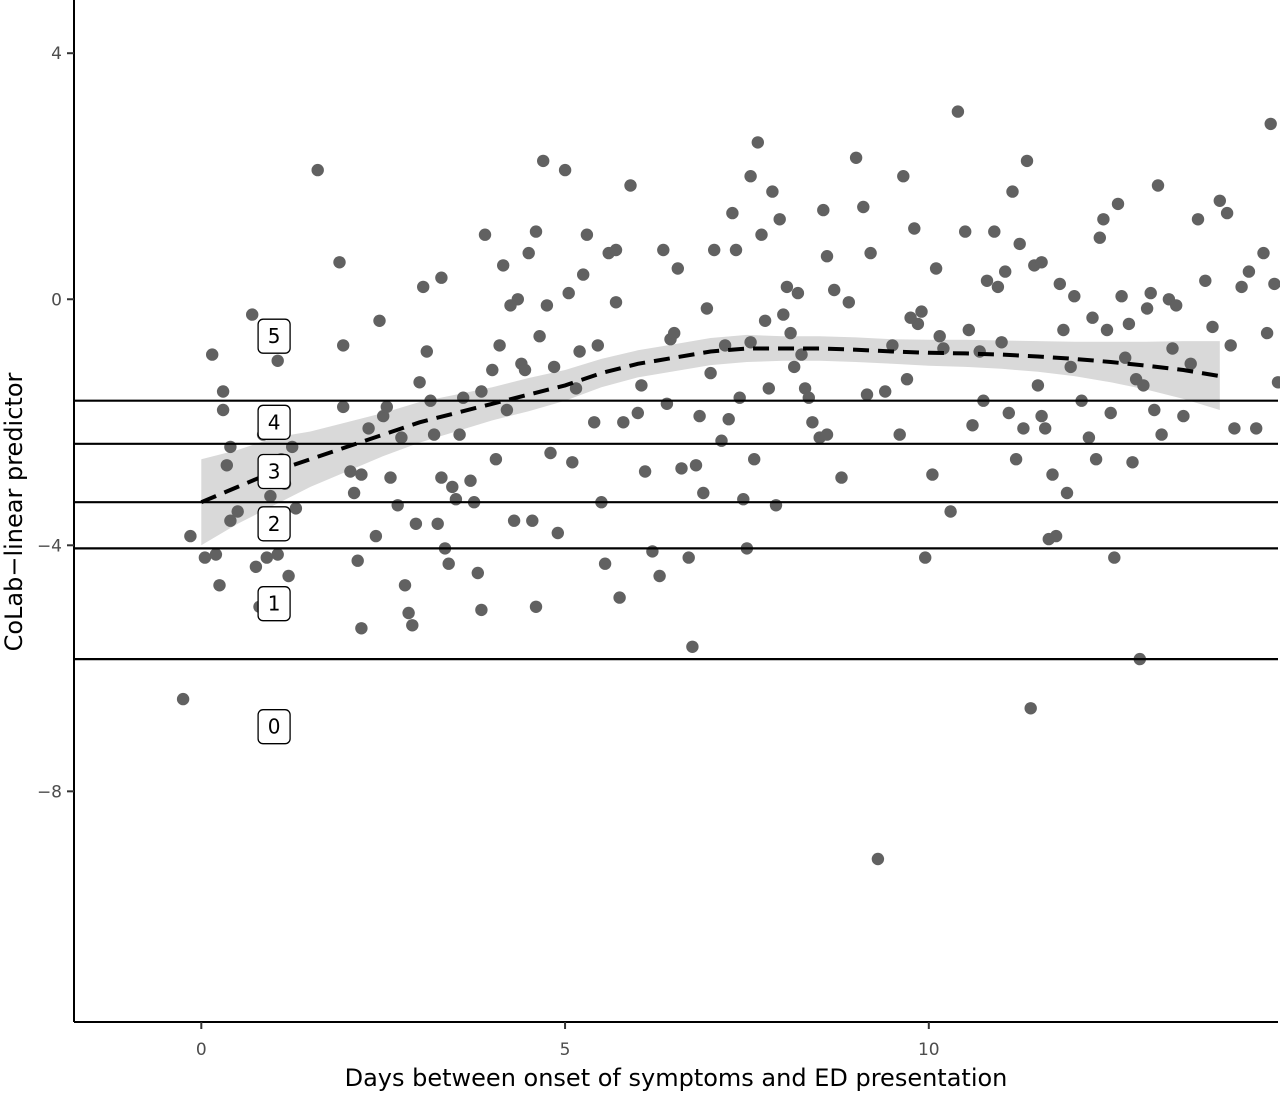 The width and height of the screenshot is (1280, 1094). I want to click on class-label: 0, so click(274, 727).